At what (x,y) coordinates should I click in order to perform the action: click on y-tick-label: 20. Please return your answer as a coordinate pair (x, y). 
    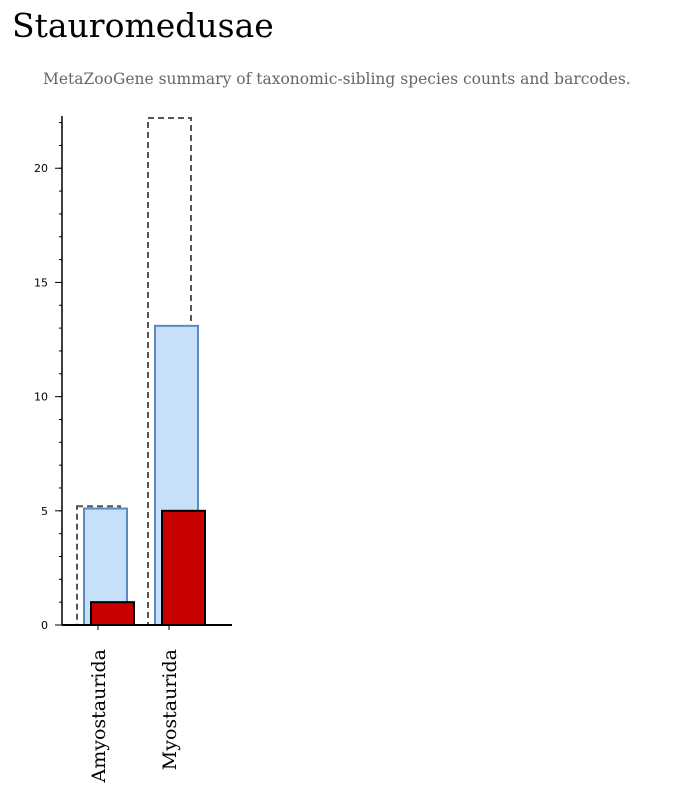
    Looking at the image, I should click on (41, 168).